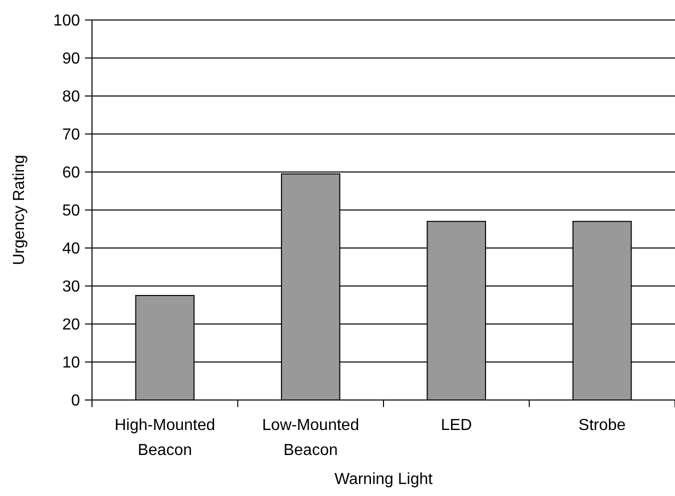  I want to click on y-axis-title: Urgency Rating, so click(19, 210).